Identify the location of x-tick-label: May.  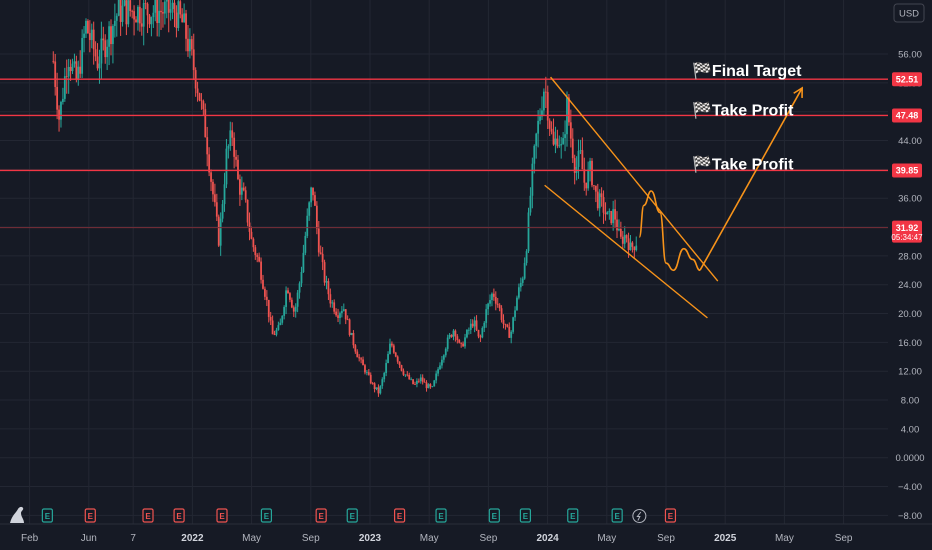
(784, 538).